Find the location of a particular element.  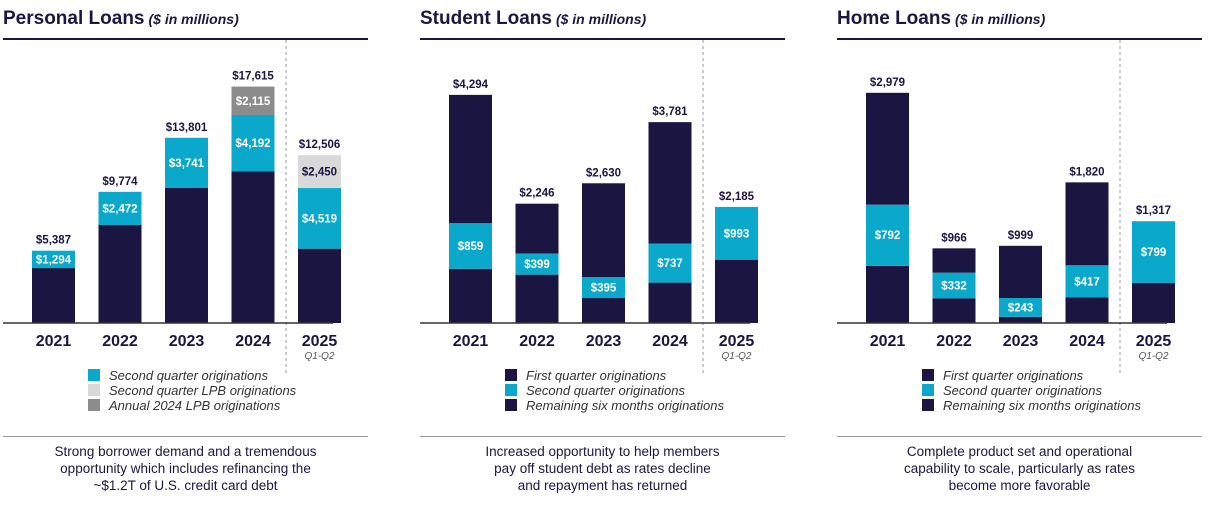

bar-total-label: $3,781 is located at coordinates (670, 112).